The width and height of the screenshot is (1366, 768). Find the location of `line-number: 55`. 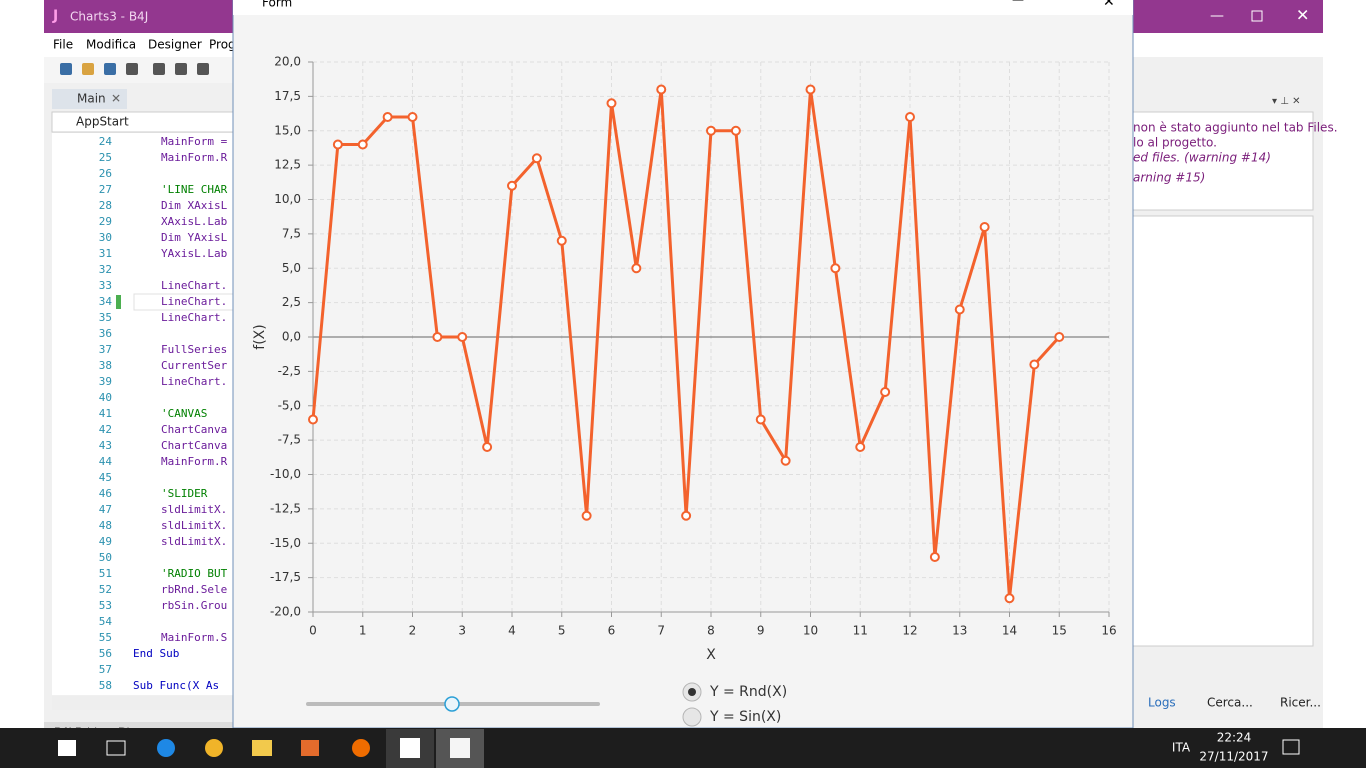

line-number: 55 is located at coordinates (105, 637).